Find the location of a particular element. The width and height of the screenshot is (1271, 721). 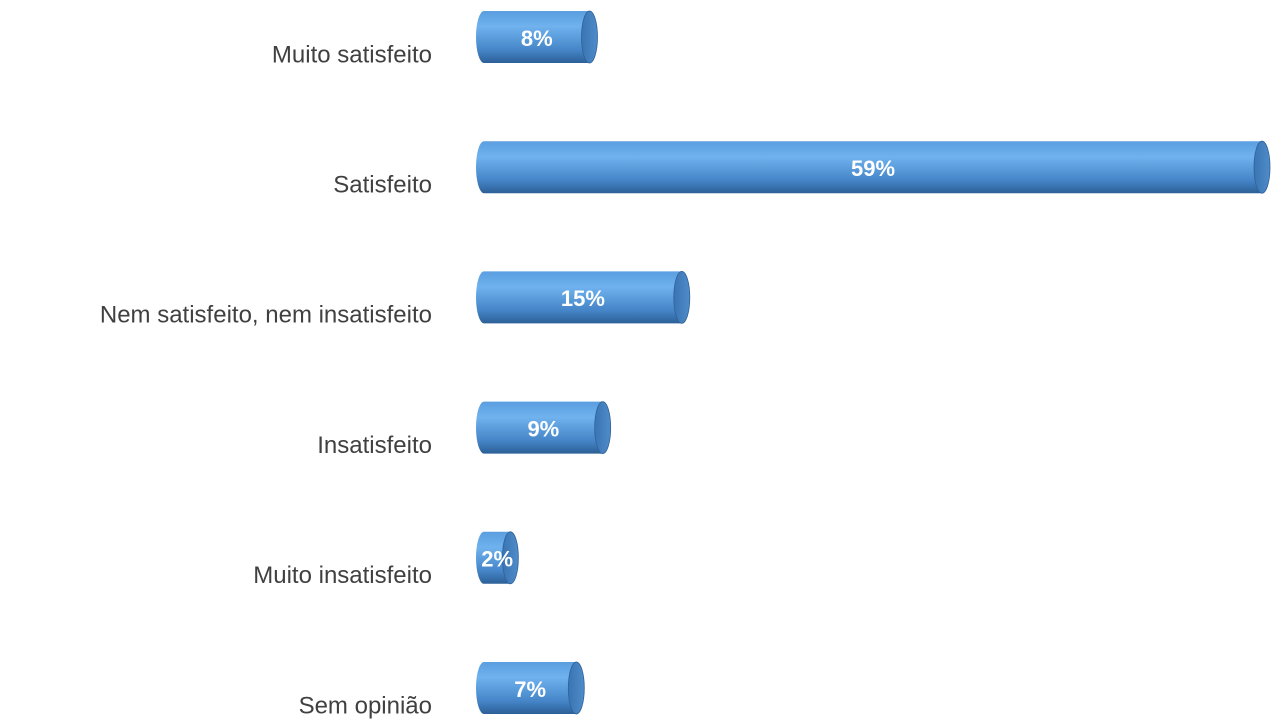

category-label: Satisfeito is located at coordinates (382, 185).